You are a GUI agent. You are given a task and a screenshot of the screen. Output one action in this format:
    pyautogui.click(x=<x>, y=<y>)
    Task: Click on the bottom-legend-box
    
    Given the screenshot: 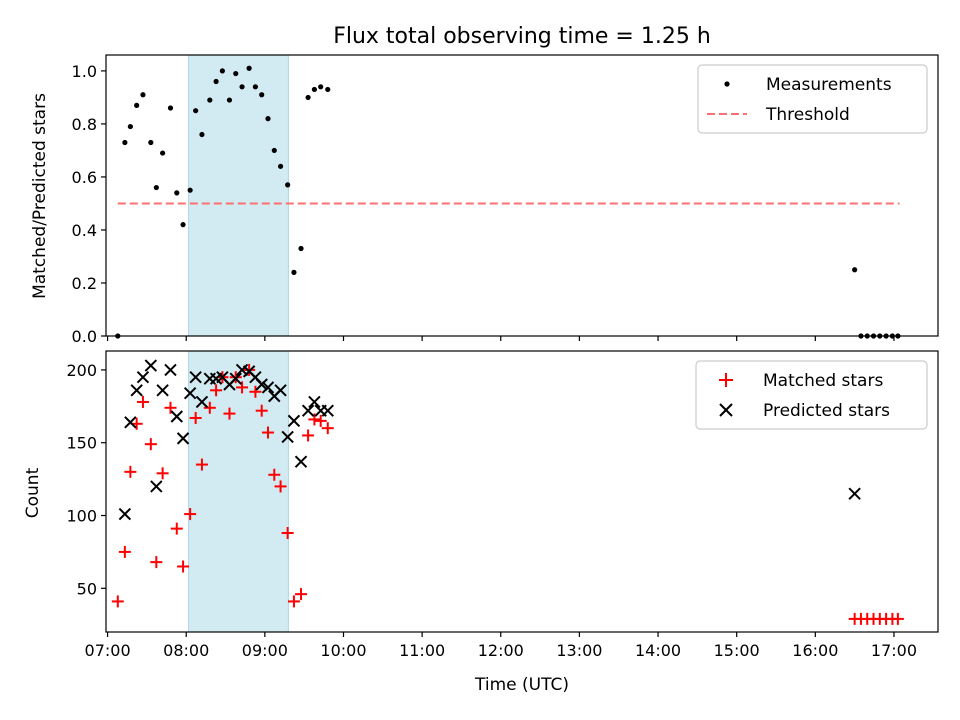 What is the action you would take?
    pyautogui.click(x=811, y=395)
    